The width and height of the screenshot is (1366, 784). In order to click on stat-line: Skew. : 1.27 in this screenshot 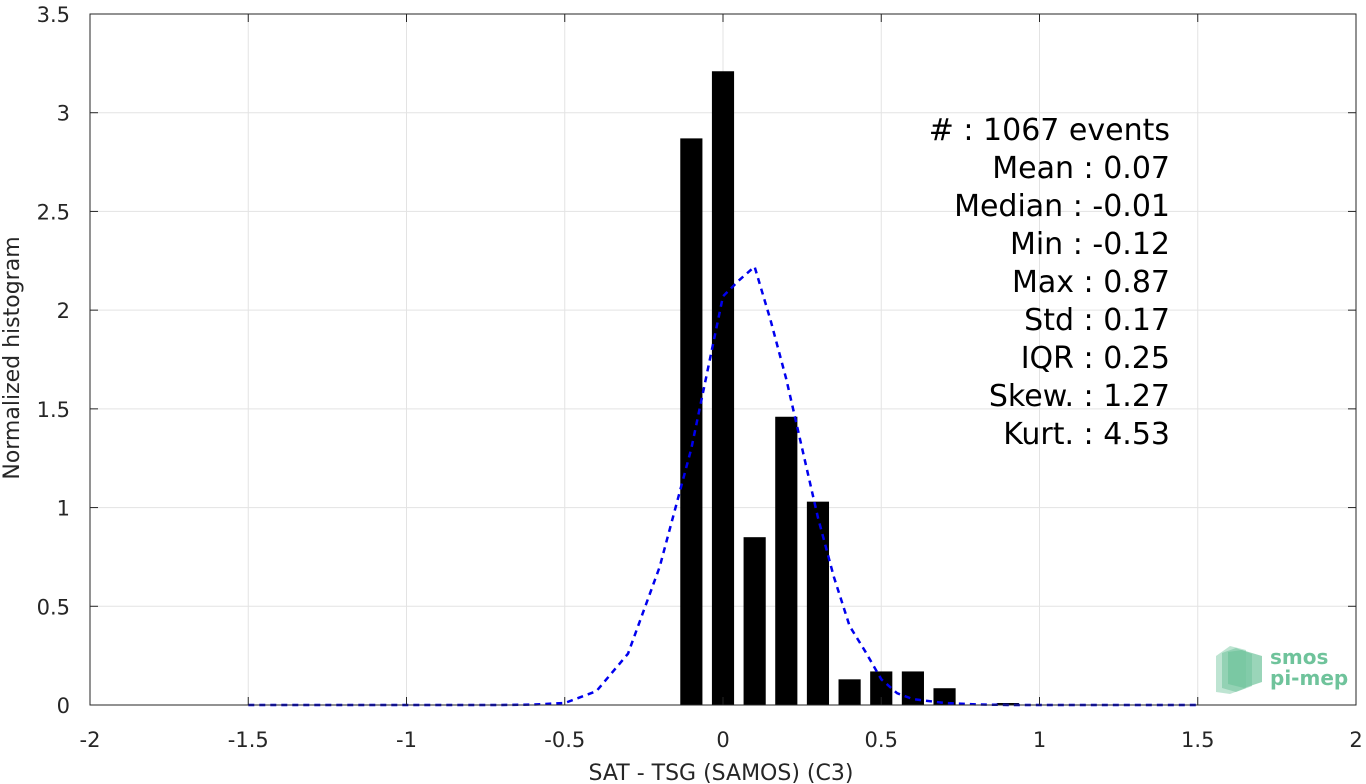, I will do `click(1079, 396)`.